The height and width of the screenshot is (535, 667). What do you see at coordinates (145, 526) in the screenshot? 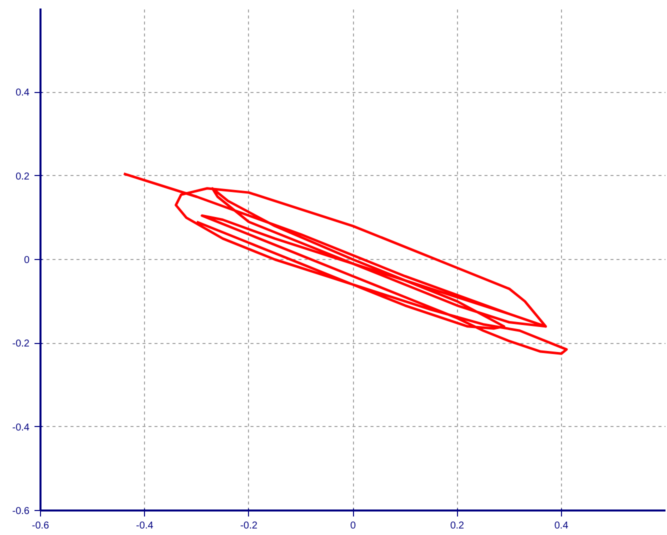
I see `x-tick-label: -0.4` at bounding box center [145, 526].